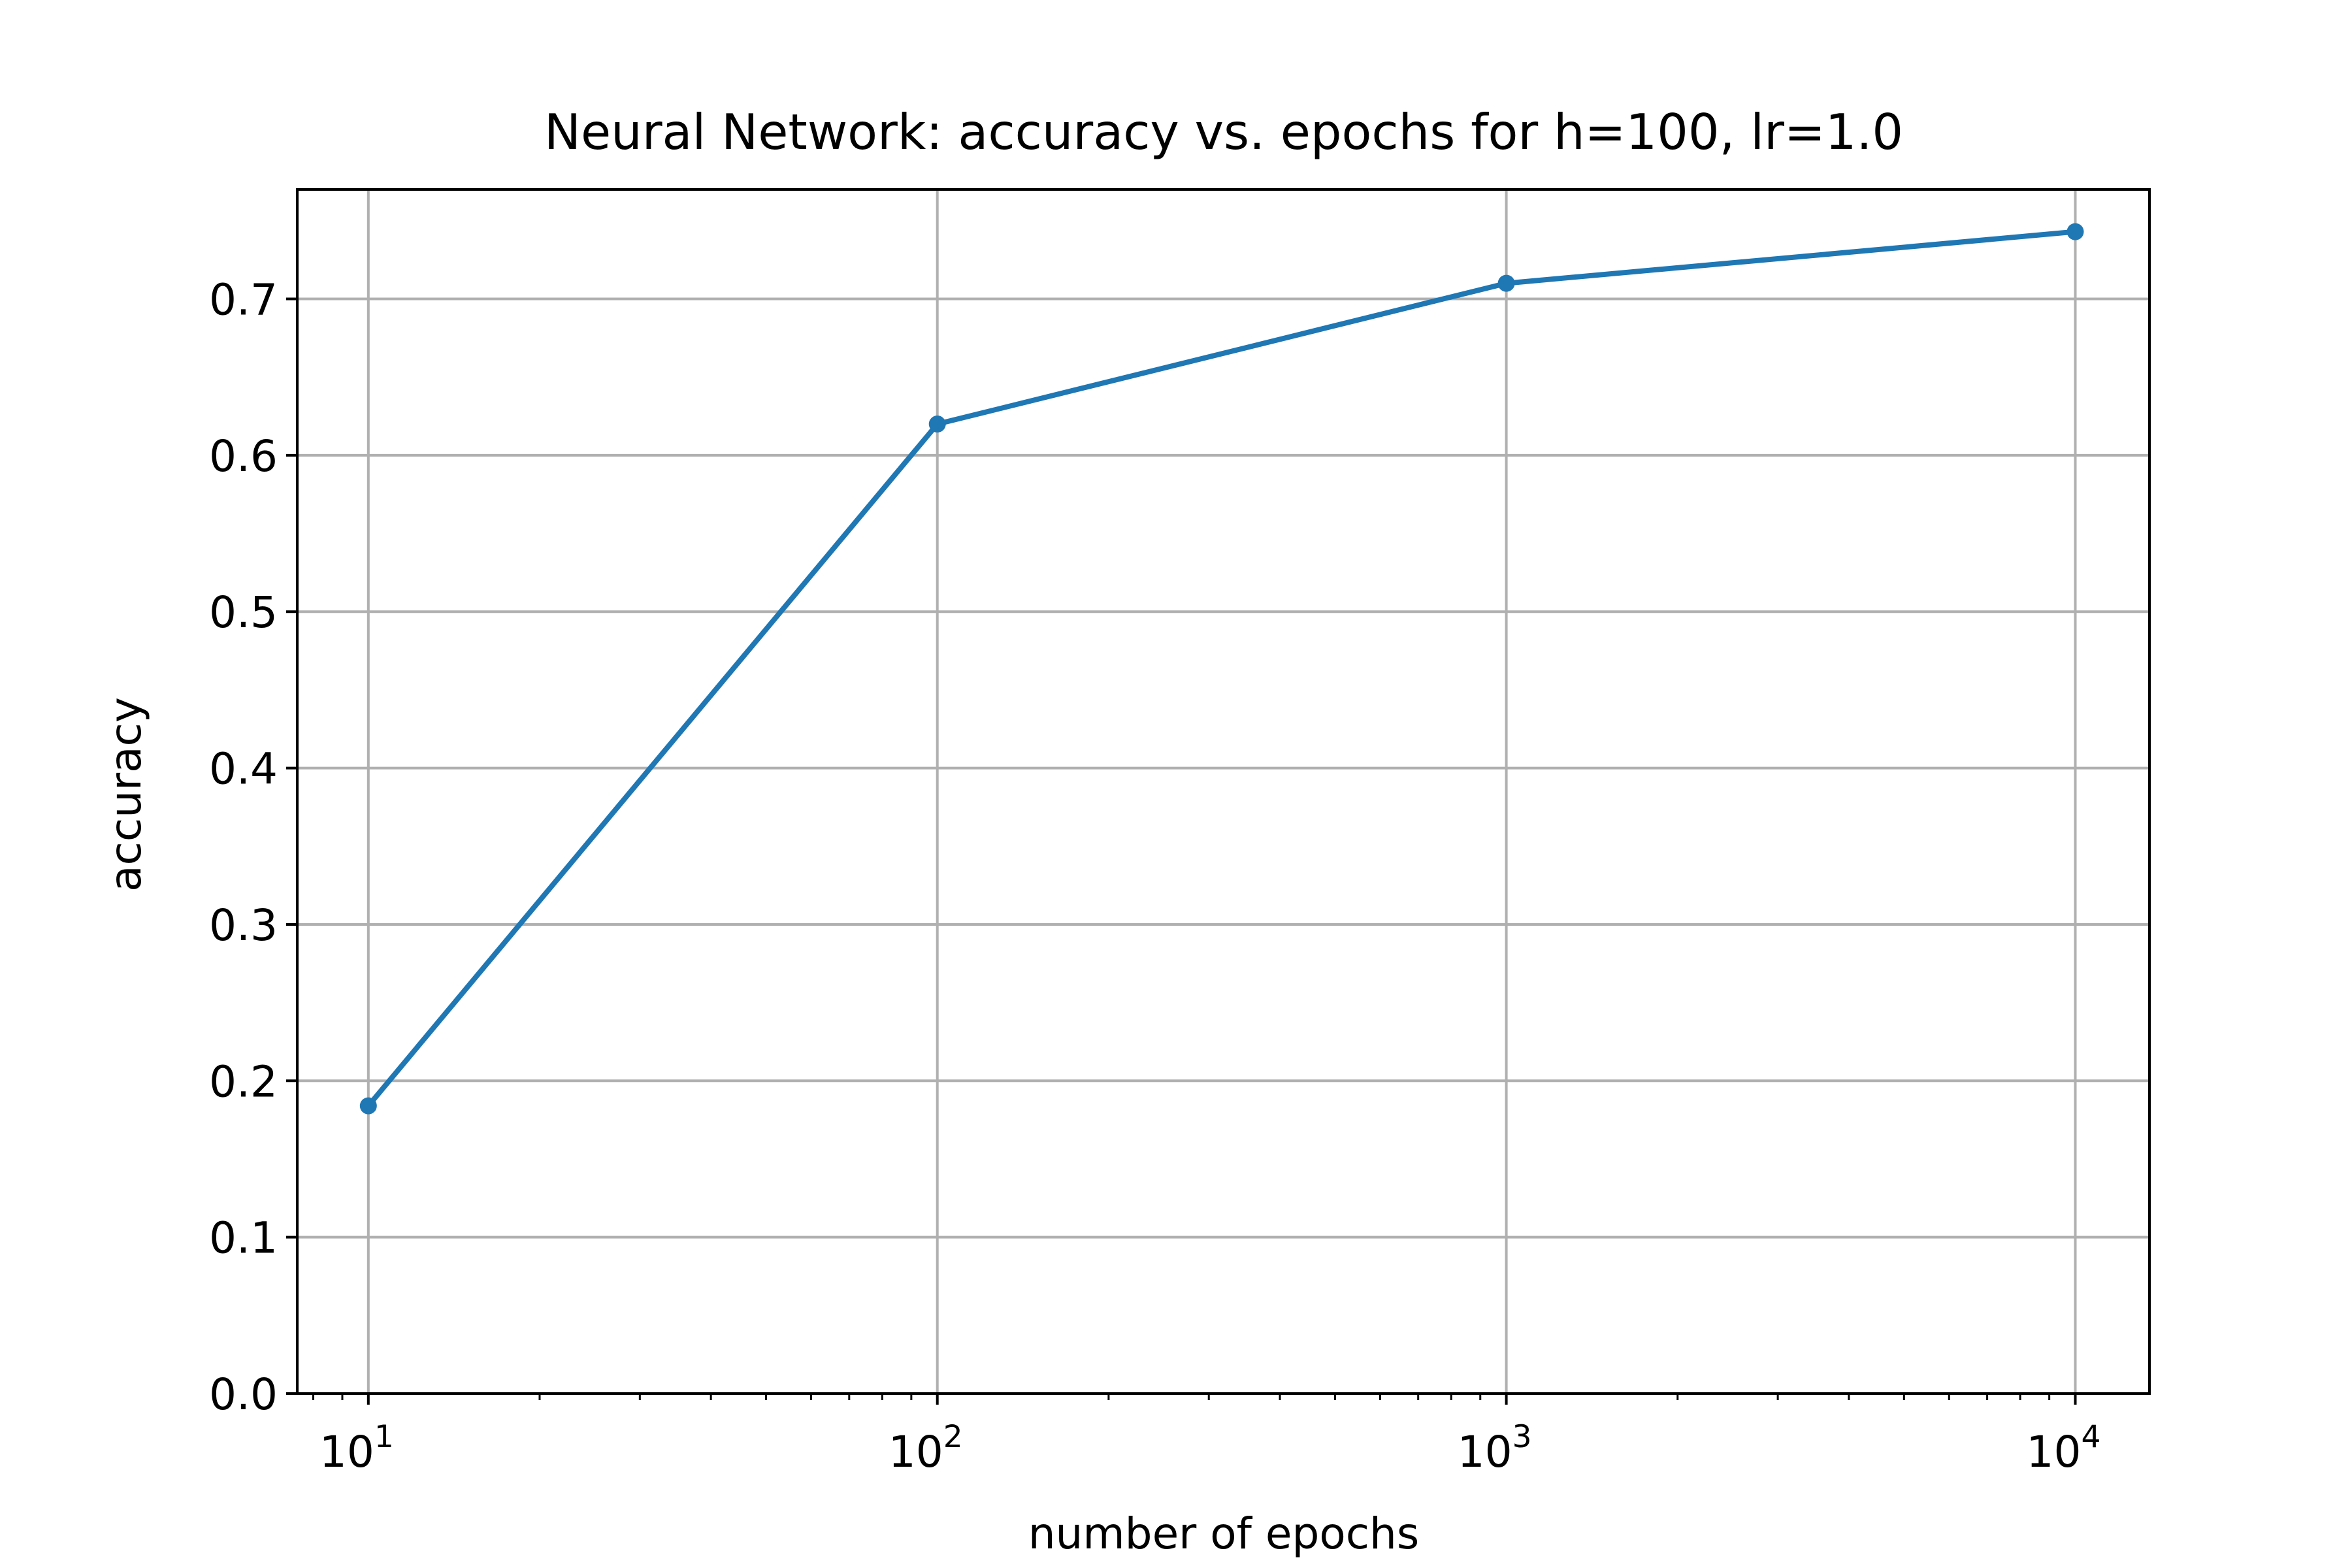 Image resolution: width=2352 pixels, height=1568 pixels. What do you see at coordinates (243, 612) in the screenshot?
I see `y-tick-label: 0.5` at bounding box center [243, 612].